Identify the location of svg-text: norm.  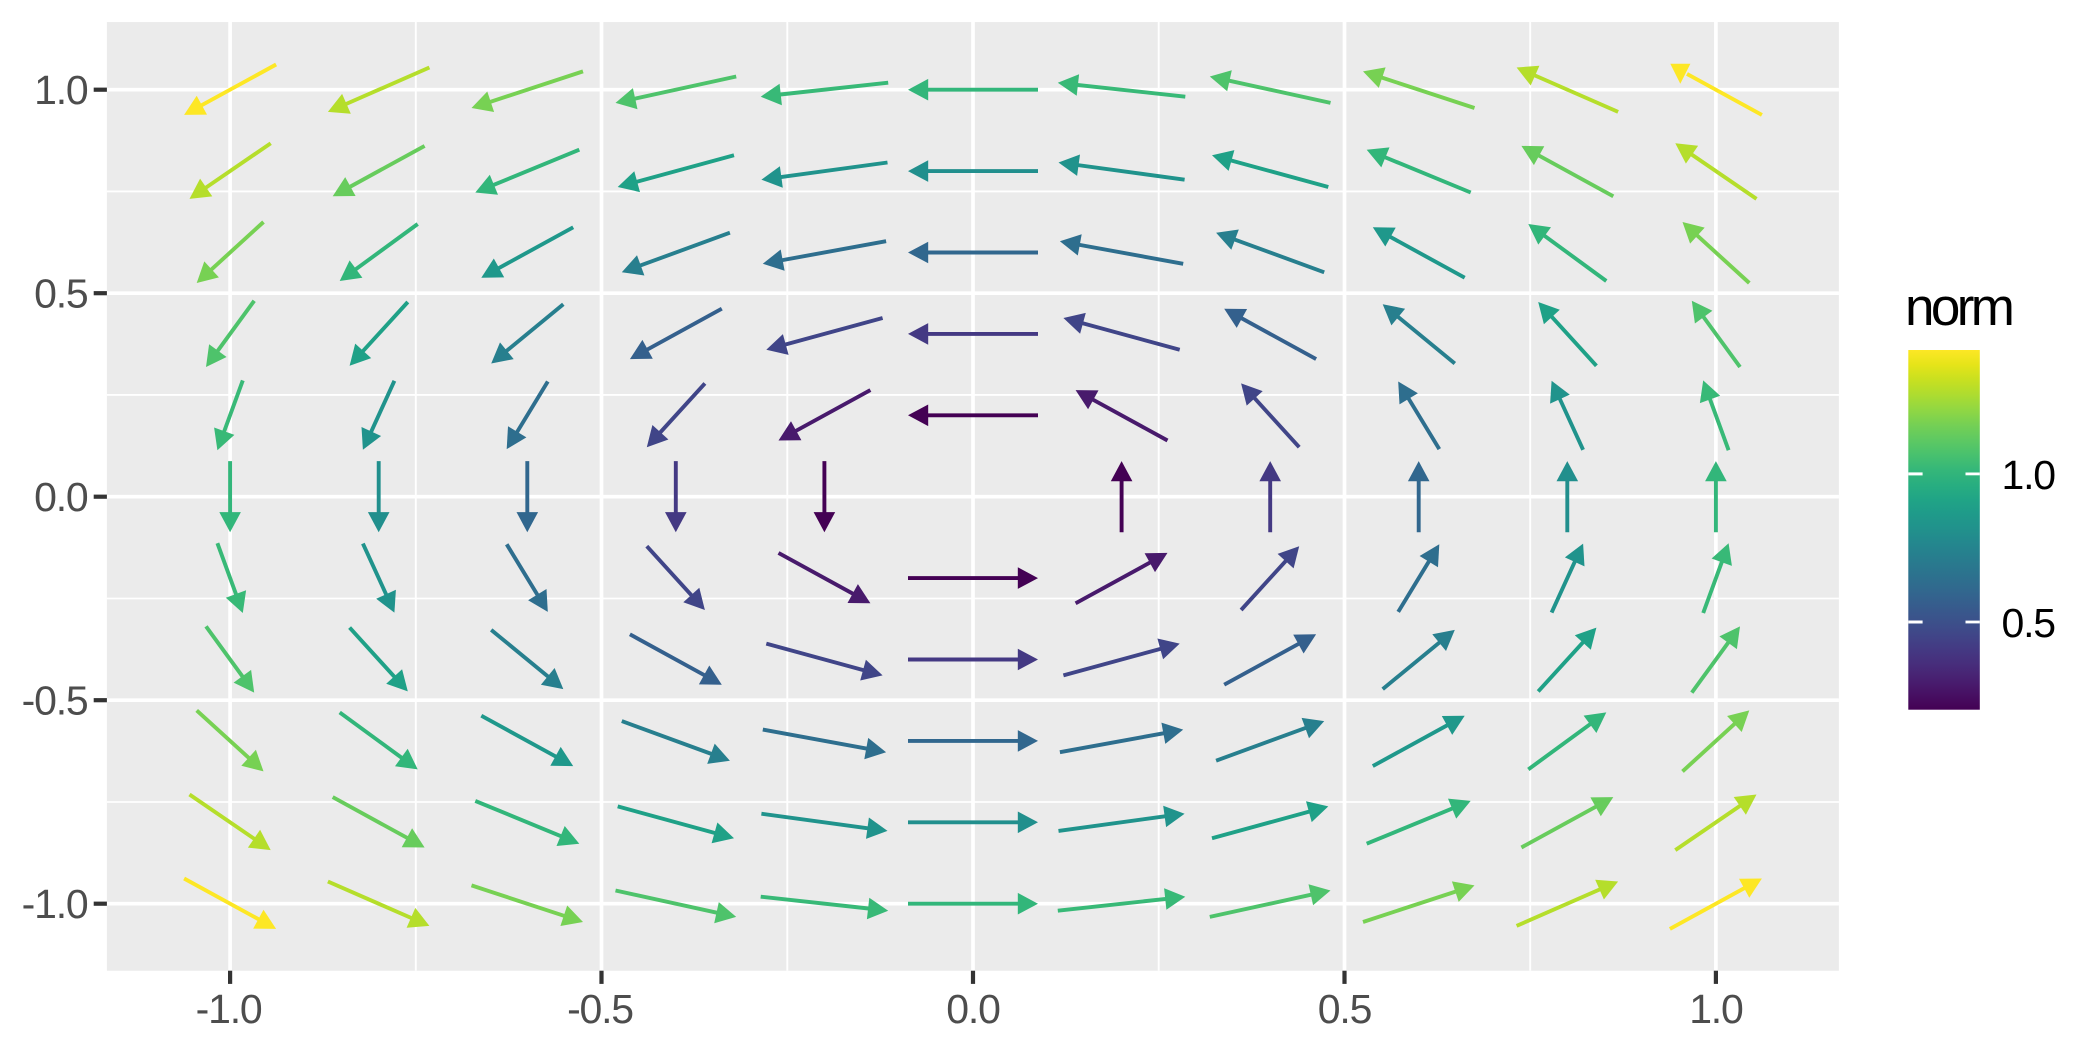
(1958, 307).